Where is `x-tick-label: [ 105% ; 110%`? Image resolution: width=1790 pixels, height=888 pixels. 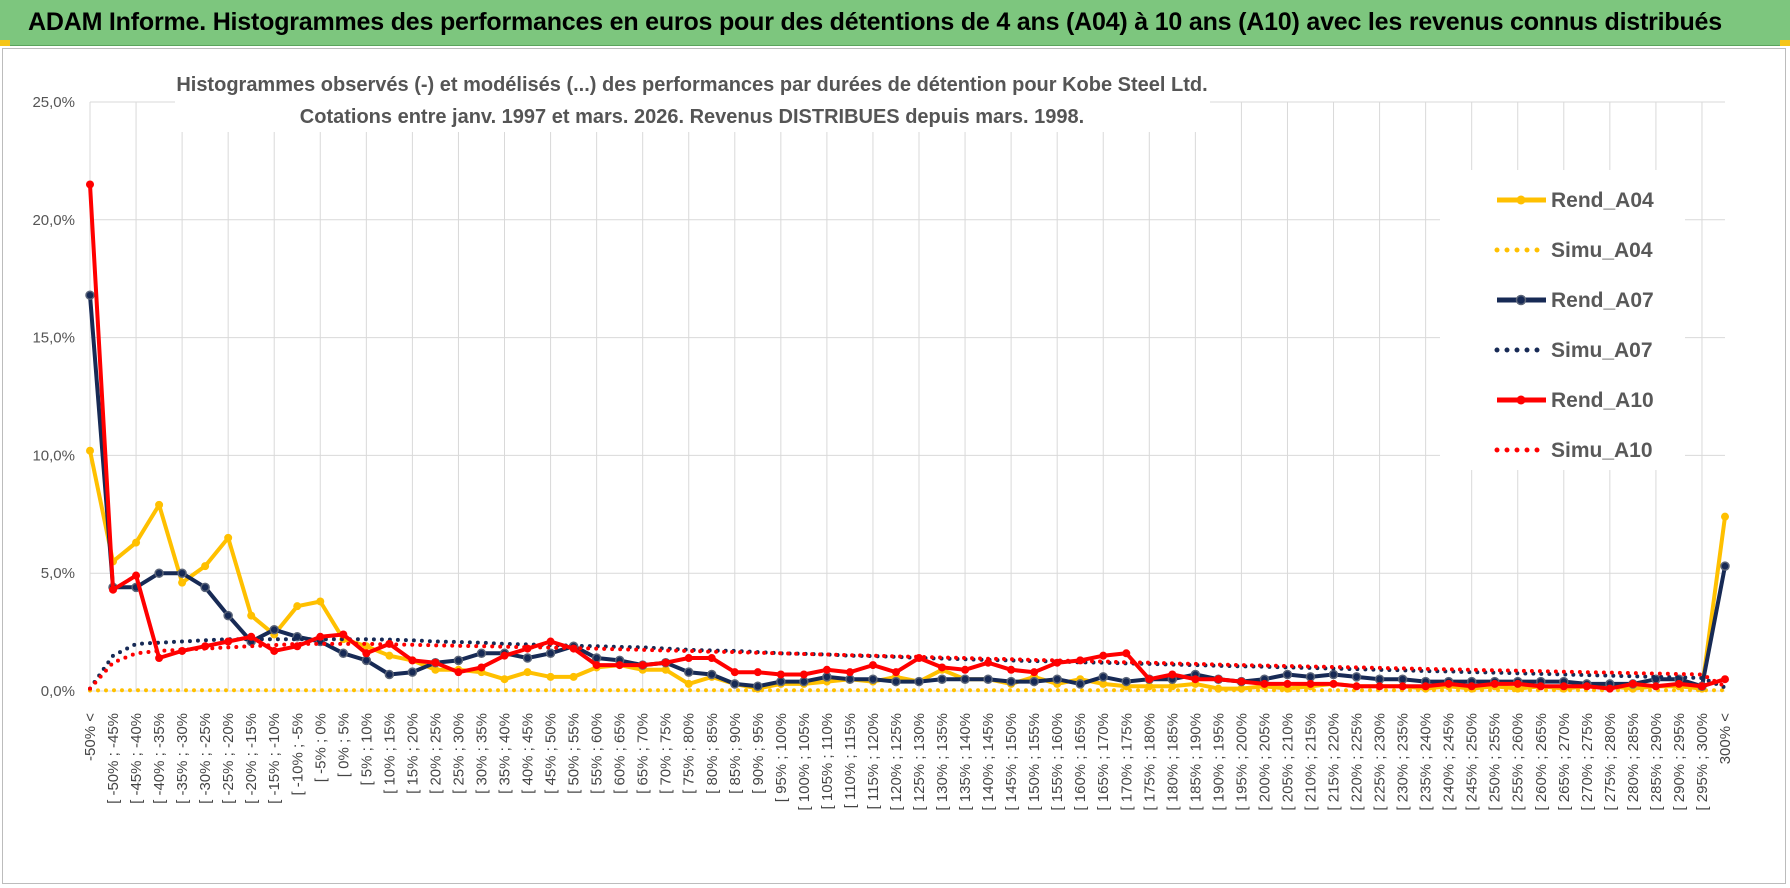
x-tick-label: [ 105% ; 110% is located at coordinates (827, 761).